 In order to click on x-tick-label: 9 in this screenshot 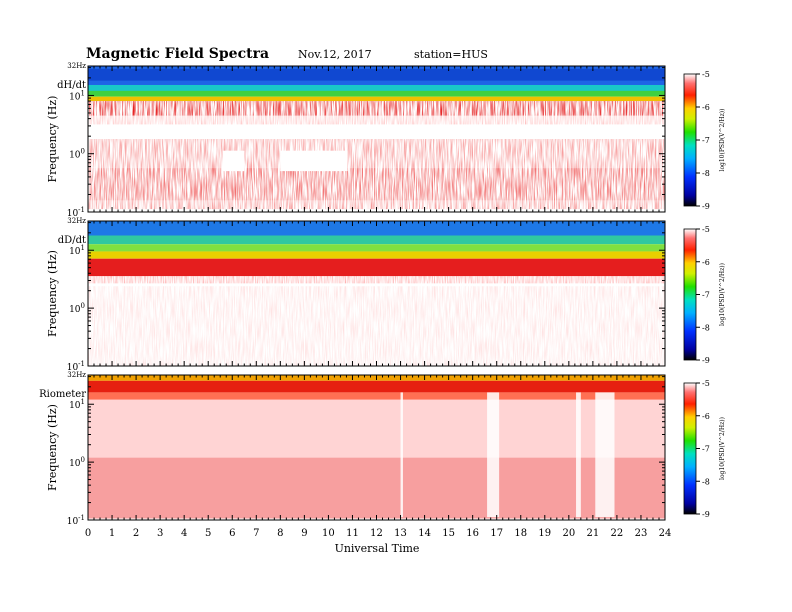, I will do `click(304, 533)`.